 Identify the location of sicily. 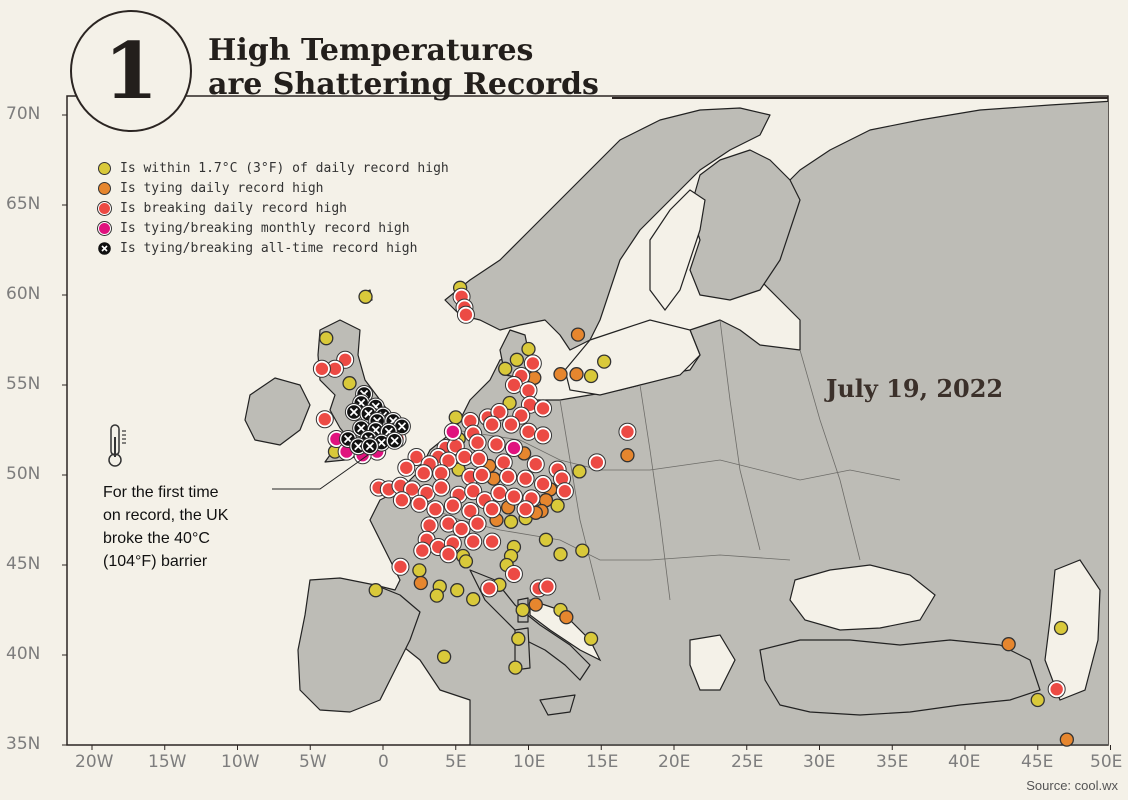
(557, 705).